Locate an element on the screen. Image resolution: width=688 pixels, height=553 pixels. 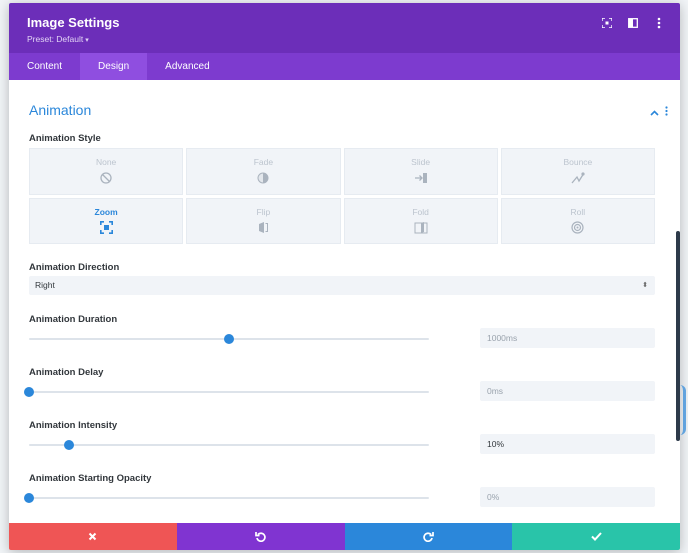
more-options-icon is located at coordinates (659, 23).